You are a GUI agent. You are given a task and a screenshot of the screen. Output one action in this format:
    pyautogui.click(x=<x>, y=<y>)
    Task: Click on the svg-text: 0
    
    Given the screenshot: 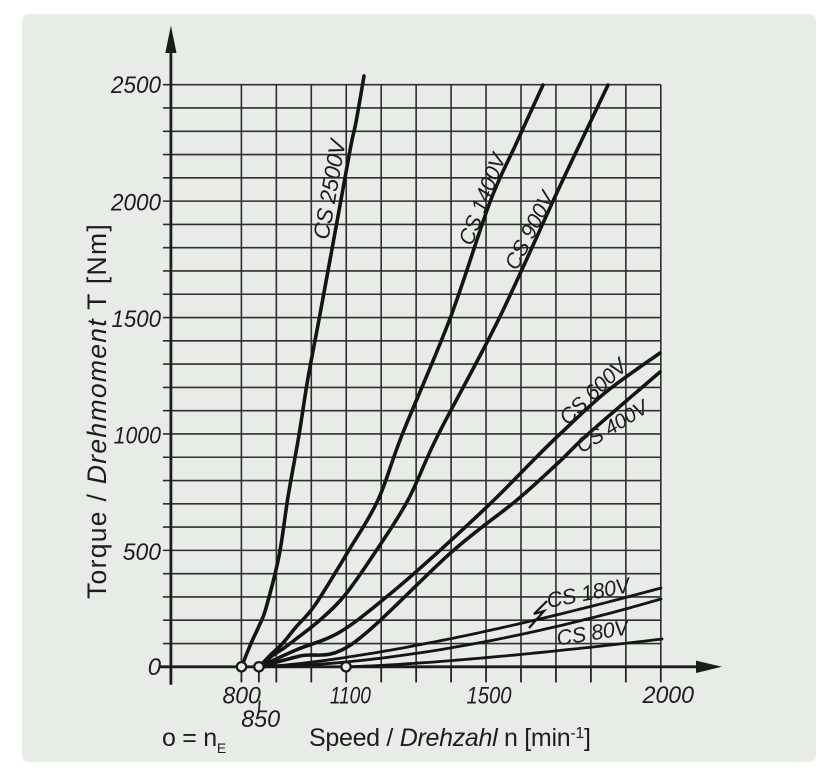 What is the action you would take?
    pyautogui.click(x=155, y=667)
    